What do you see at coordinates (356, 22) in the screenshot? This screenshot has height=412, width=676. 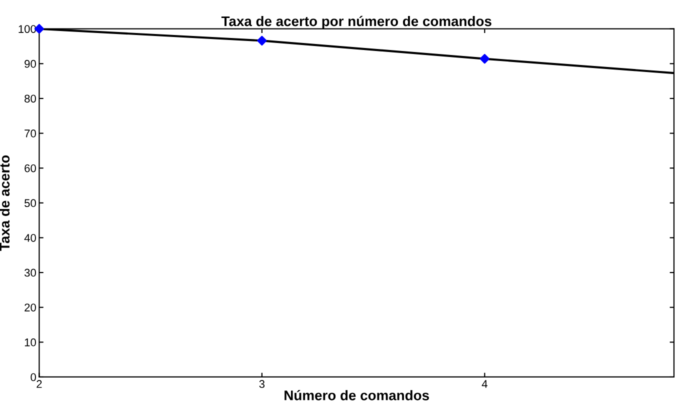 I see `chart-title: Taxa de acerto por número de comandos` at bounding box center [356, 22].